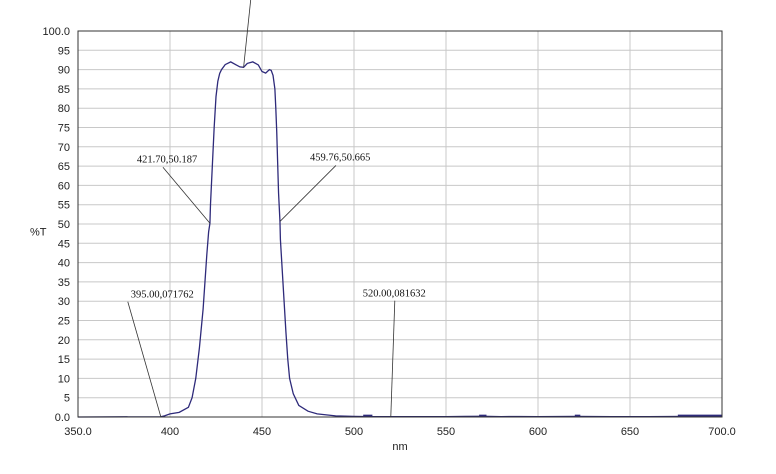 This screenshot has width=776, height=474. I want to click on annotation-label: 459.76,50.665, so click(340, 157).